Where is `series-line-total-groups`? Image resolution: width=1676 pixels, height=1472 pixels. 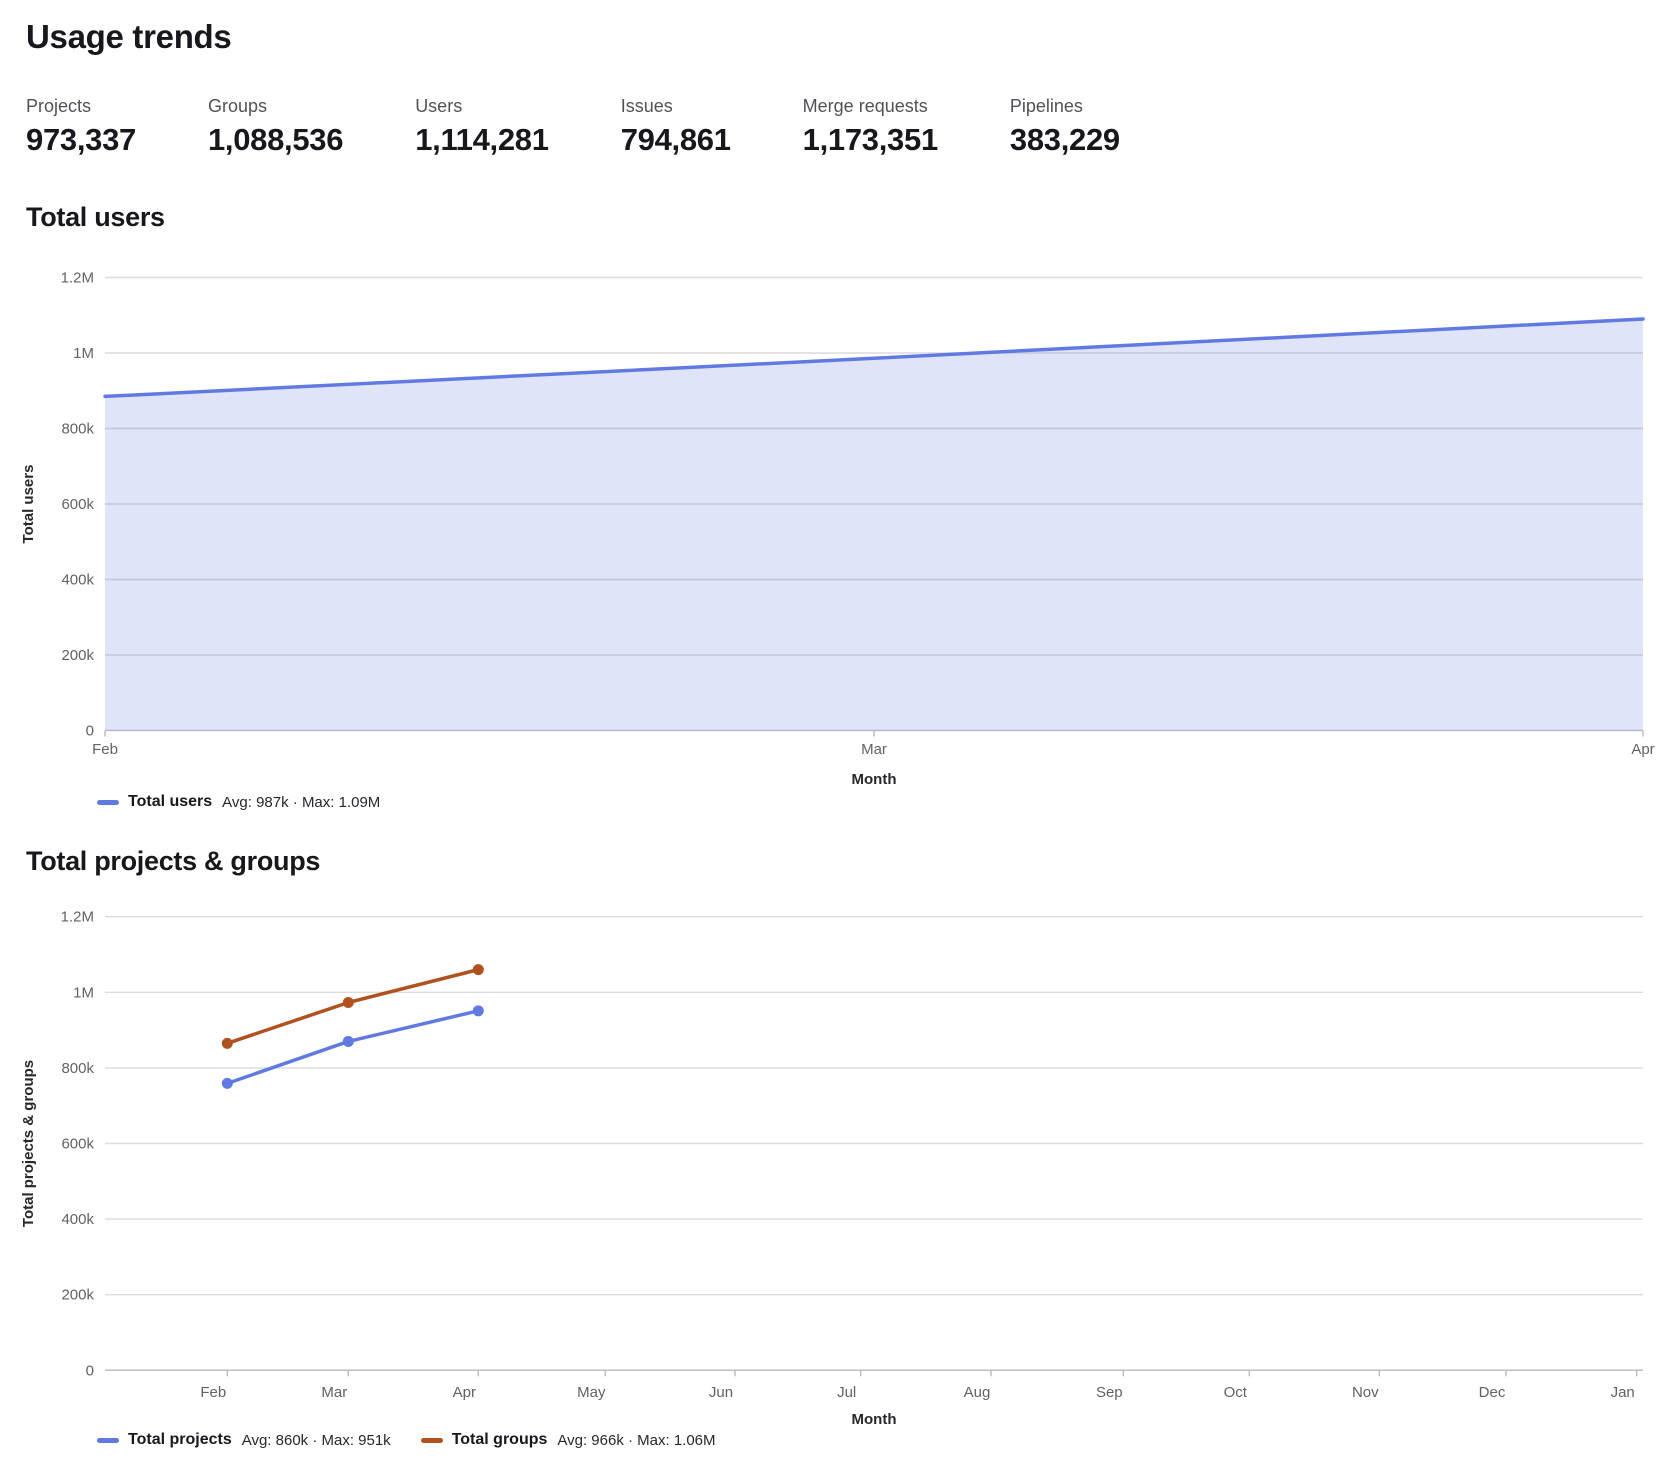
series-line-total-groups is located at coordinates (353, 1006).